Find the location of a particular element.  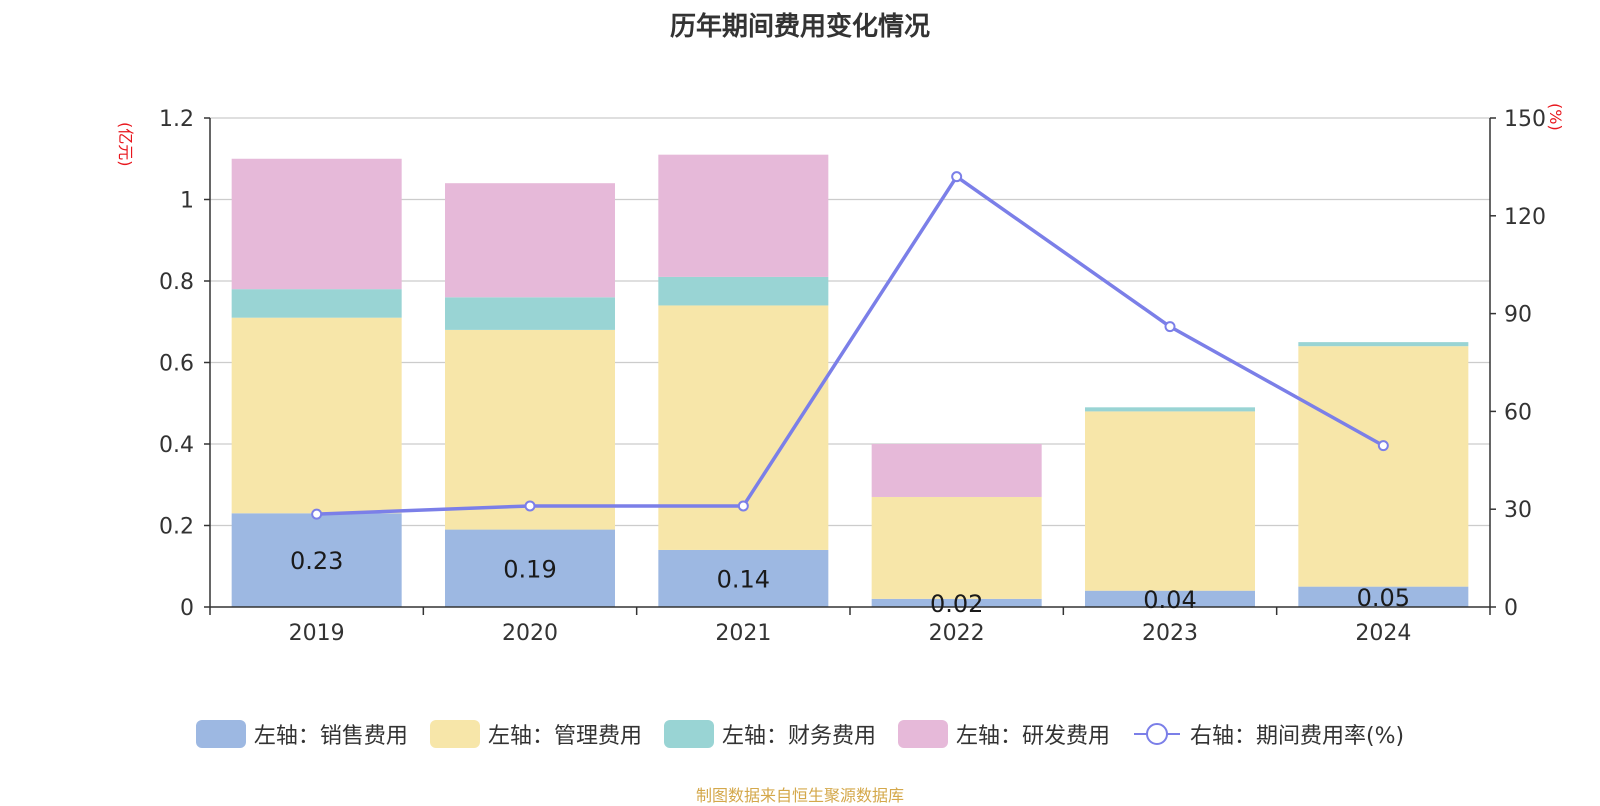

left-axis-tick-label: 0.8 is located at coordinates (176, 282).